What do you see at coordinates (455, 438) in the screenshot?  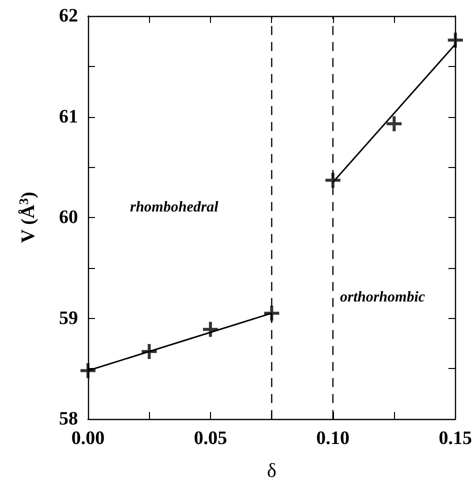 I see `x-tick-label: 0.15` at bounding box center [455, 438].